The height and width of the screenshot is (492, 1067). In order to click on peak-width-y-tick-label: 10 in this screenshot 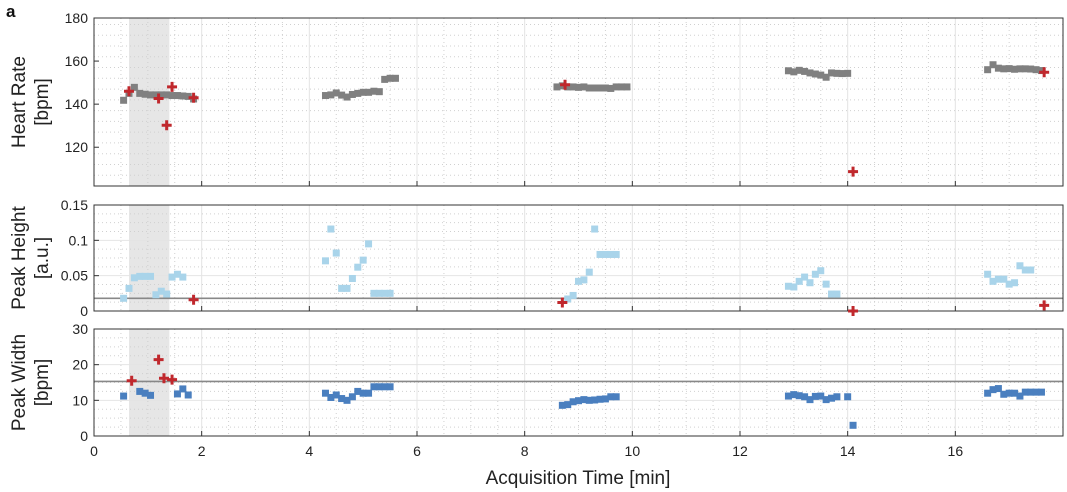, I will do `click(80, 400)`.